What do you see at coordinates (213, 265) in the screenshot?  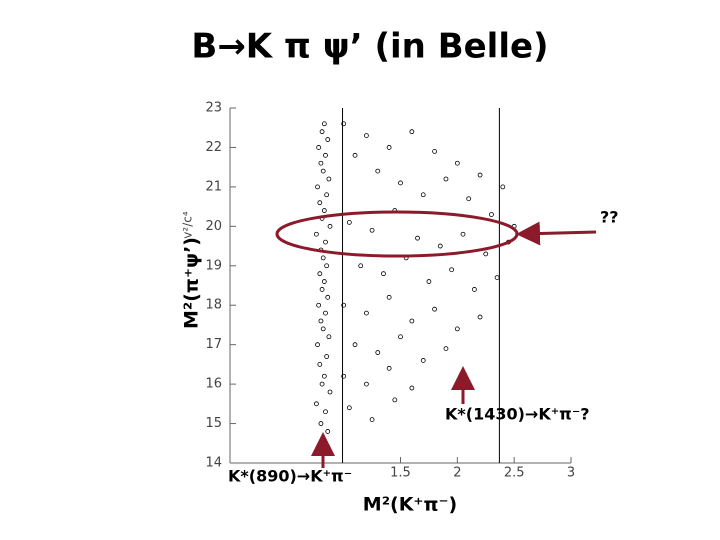 I see `y-tick-label: 19` at bounding box center [213, 265].